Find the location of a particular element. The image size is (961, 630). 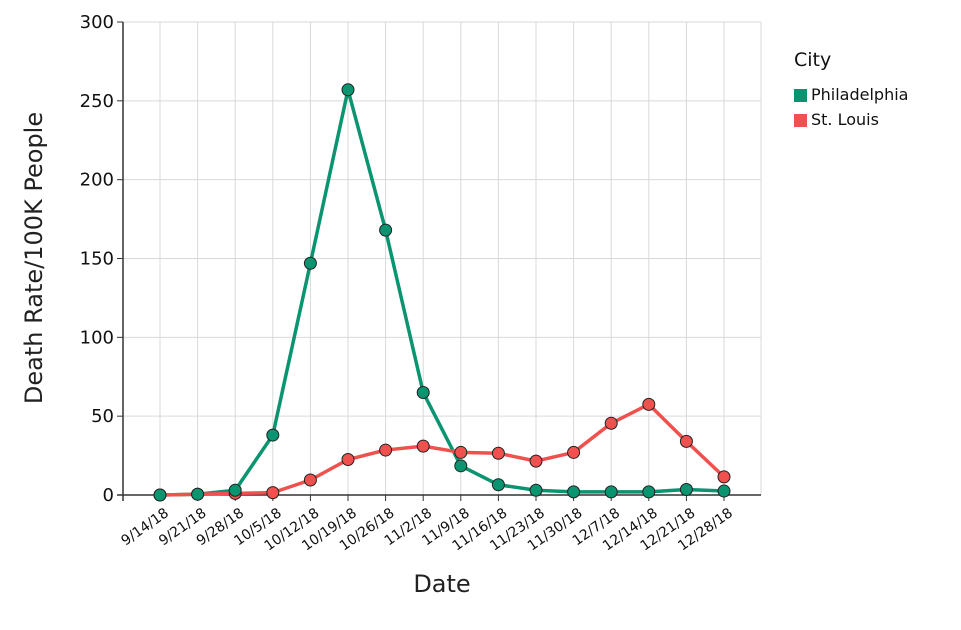

legend: City Philadelphia St. Louis is located at coordinates (851, 89).